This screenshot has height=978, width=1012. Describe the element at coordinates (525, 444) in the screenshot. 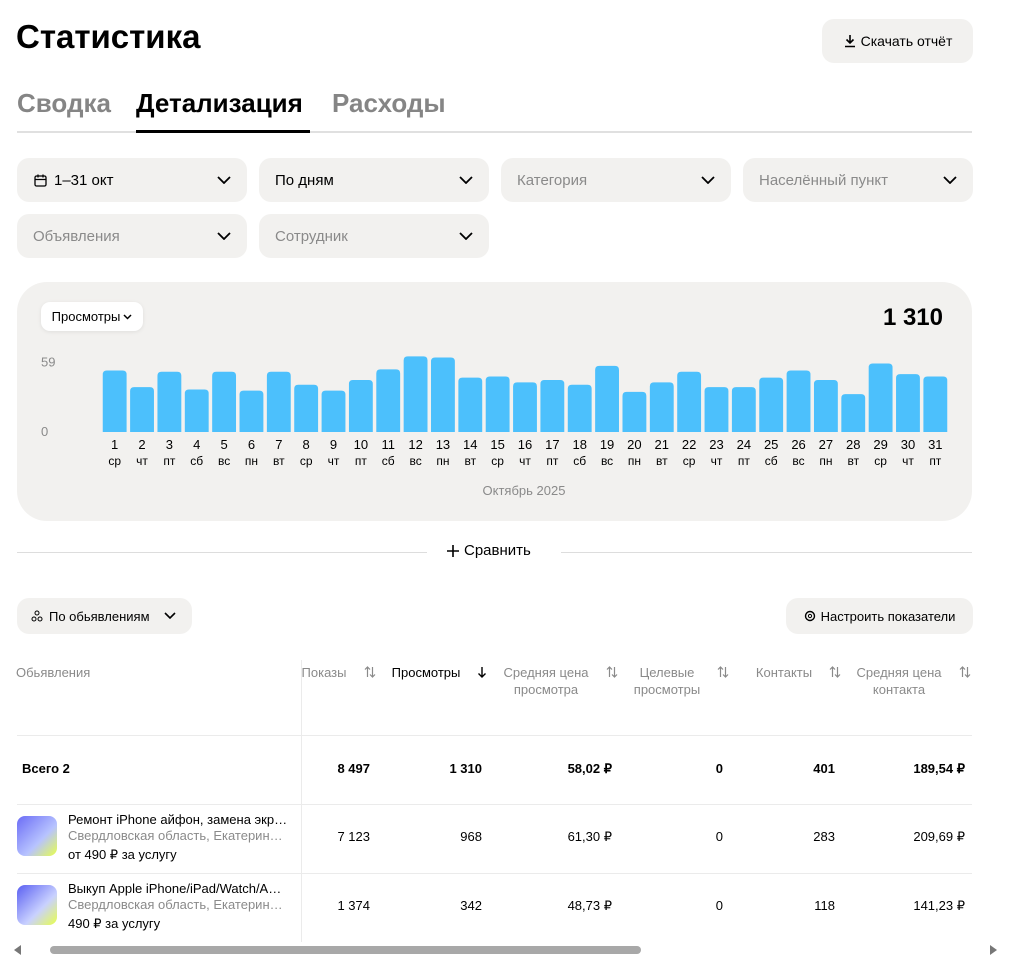

I see `x-tick-label: 16` at that location.